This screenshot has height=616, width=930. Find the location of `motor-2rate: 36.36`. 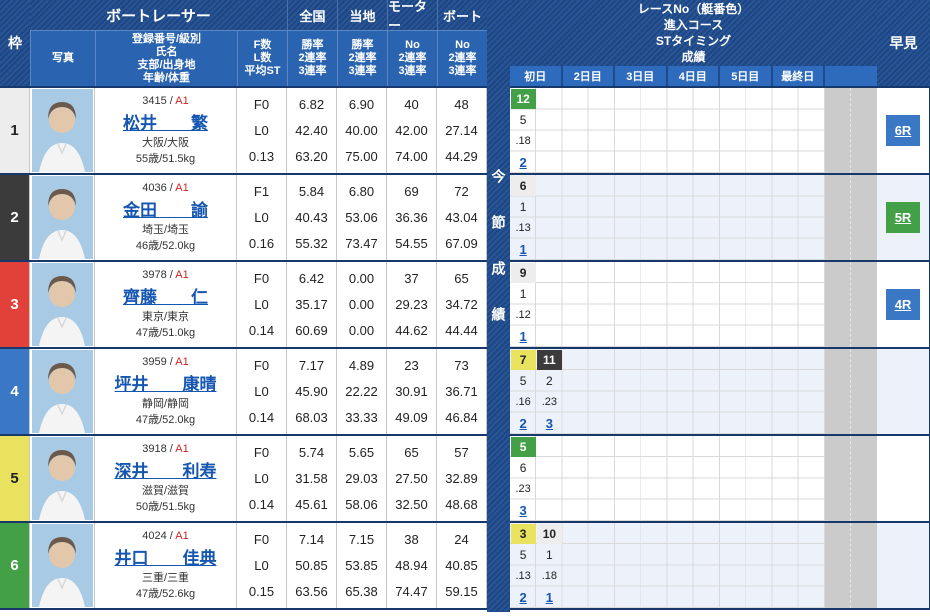

motor-2rate: 36.36 is located at coordinates (411, 217).